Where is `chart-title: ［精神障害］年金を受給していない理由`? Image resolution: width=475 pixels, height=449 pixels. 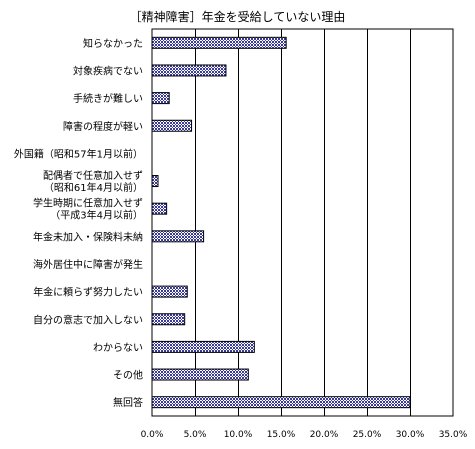 chart-title: ［精神障害］年金を受給していない理由 is located at coordinates (237, 17).